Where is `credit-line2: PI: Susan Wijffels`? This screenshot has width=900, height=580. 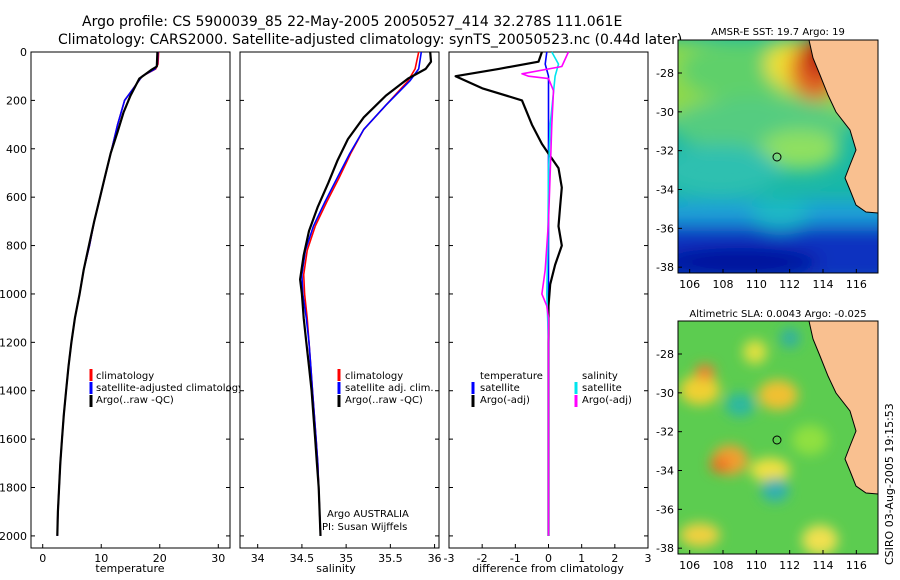
credit-line2: PI: Susan Wijffels is located at coordinates (364, 527).